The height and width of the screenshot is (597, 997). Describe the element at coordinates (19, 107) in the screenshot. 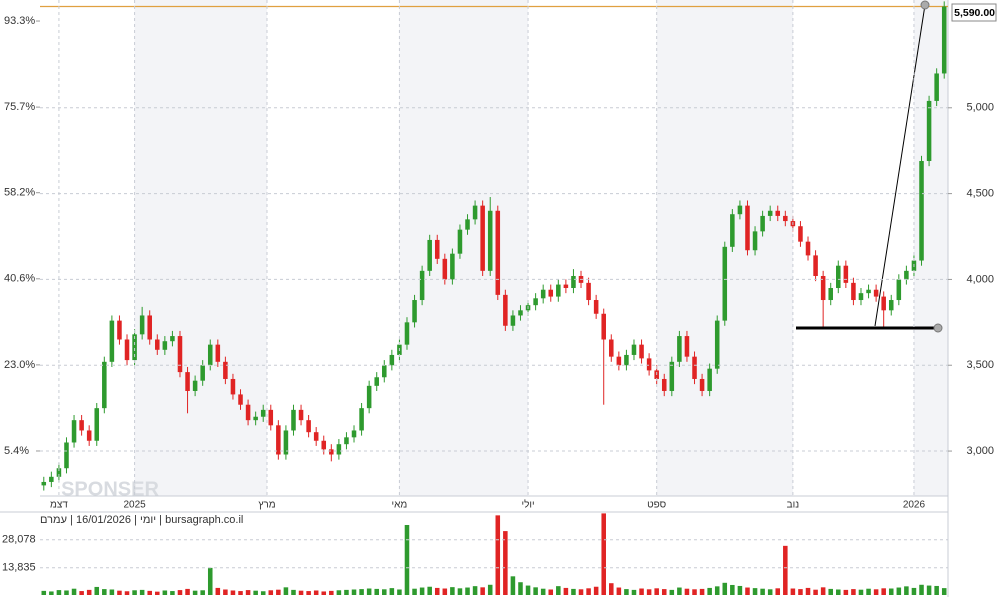

I see `y2-tick-label: 75.7%` at that location.